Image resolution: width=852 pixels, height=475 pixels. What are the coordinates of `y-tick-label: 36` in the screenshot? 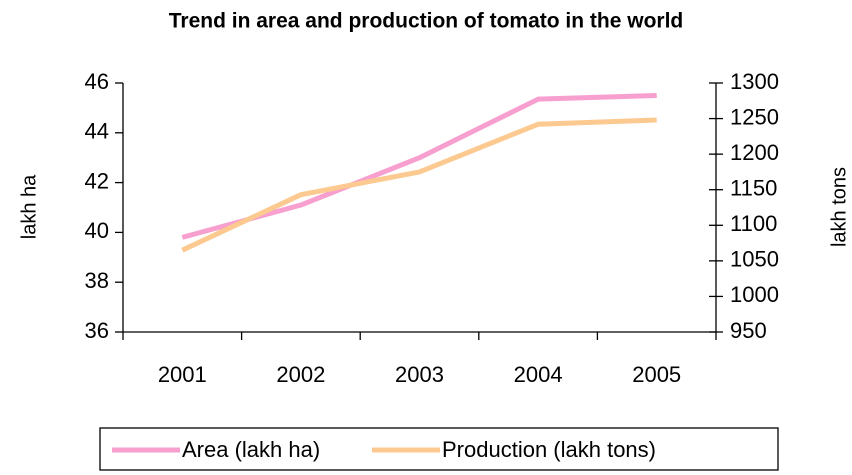 It's located at (97, 330).